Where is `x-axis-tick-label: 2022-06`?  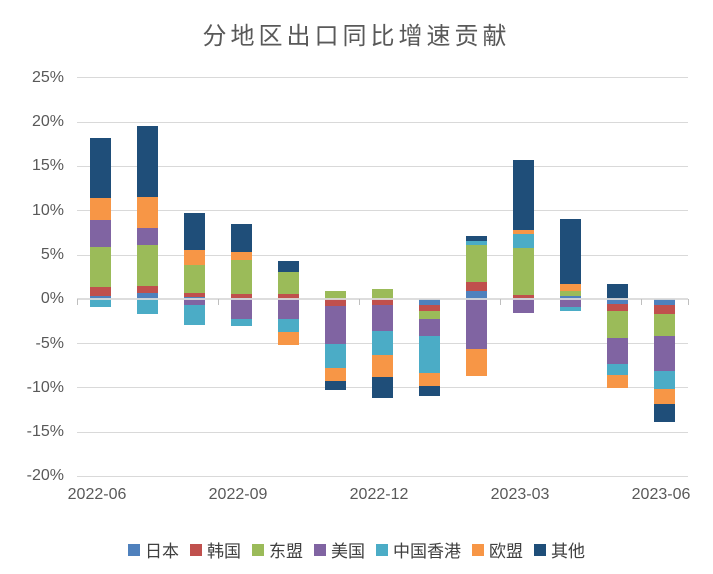
x-axis-tick-label: 2022-06 is located at coordinates (97, 494).